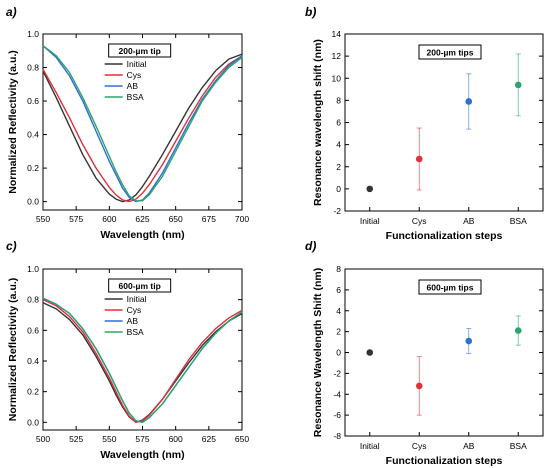 The height and width of the screenshot is (468, 550). What do you see at coordinates (337, 78) in the screenshot?
I see `y-tick-label: 10` at bounding box center [337, 78].